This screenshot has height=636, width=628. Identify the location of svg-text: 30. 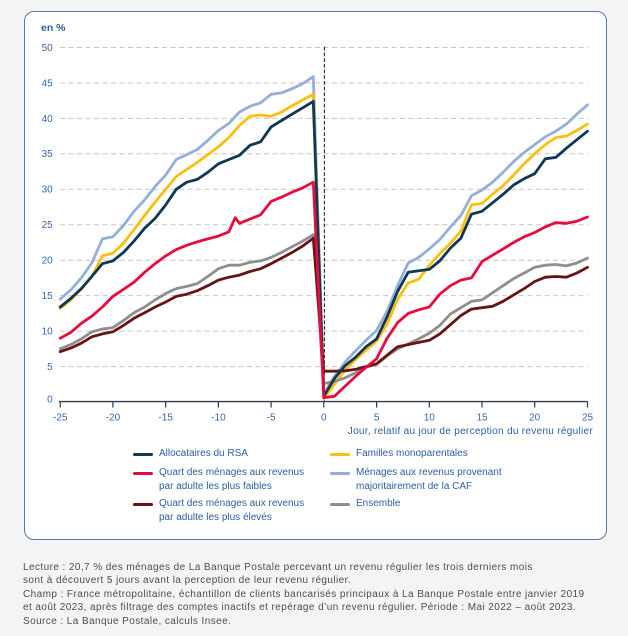
(48, 190).